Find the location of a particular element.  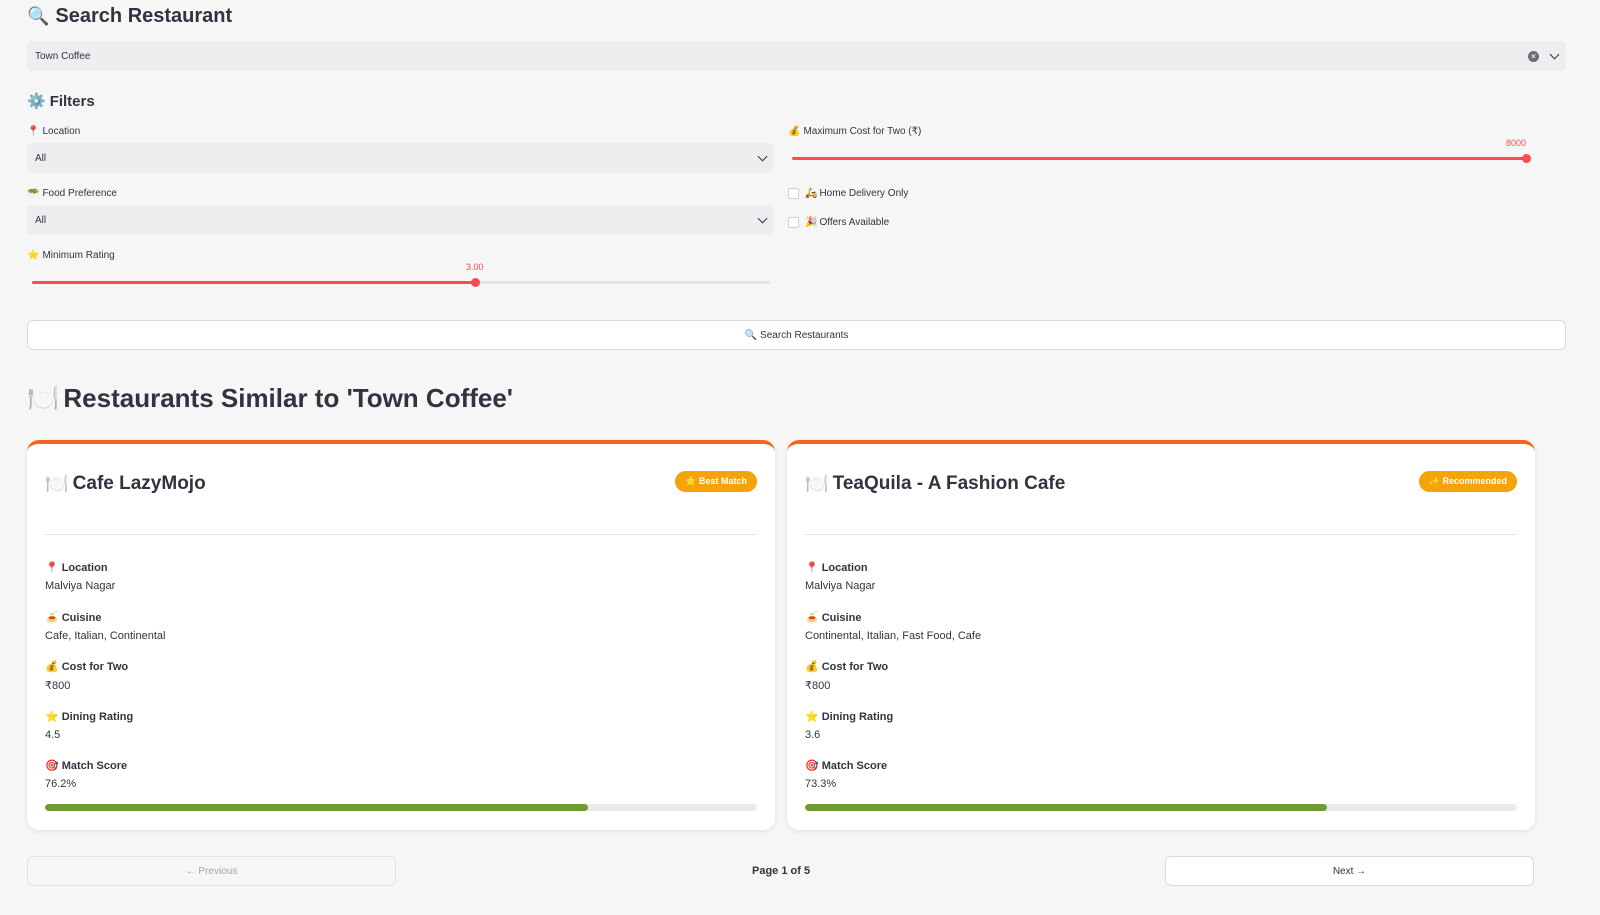

best-match-badge: ⭐ Best Match is located at coordinates (716, 481).